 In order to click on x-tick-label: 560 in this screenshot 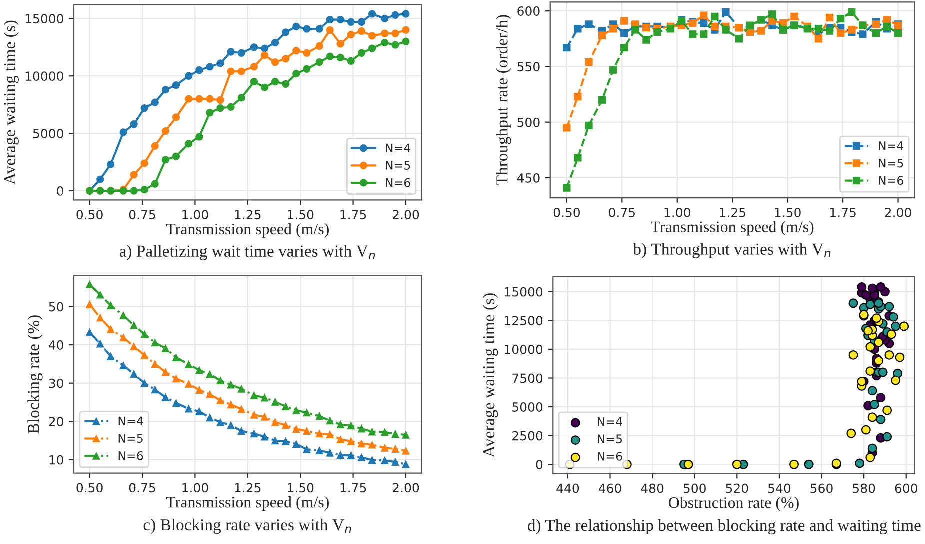, I will do `click(821, 489)`.